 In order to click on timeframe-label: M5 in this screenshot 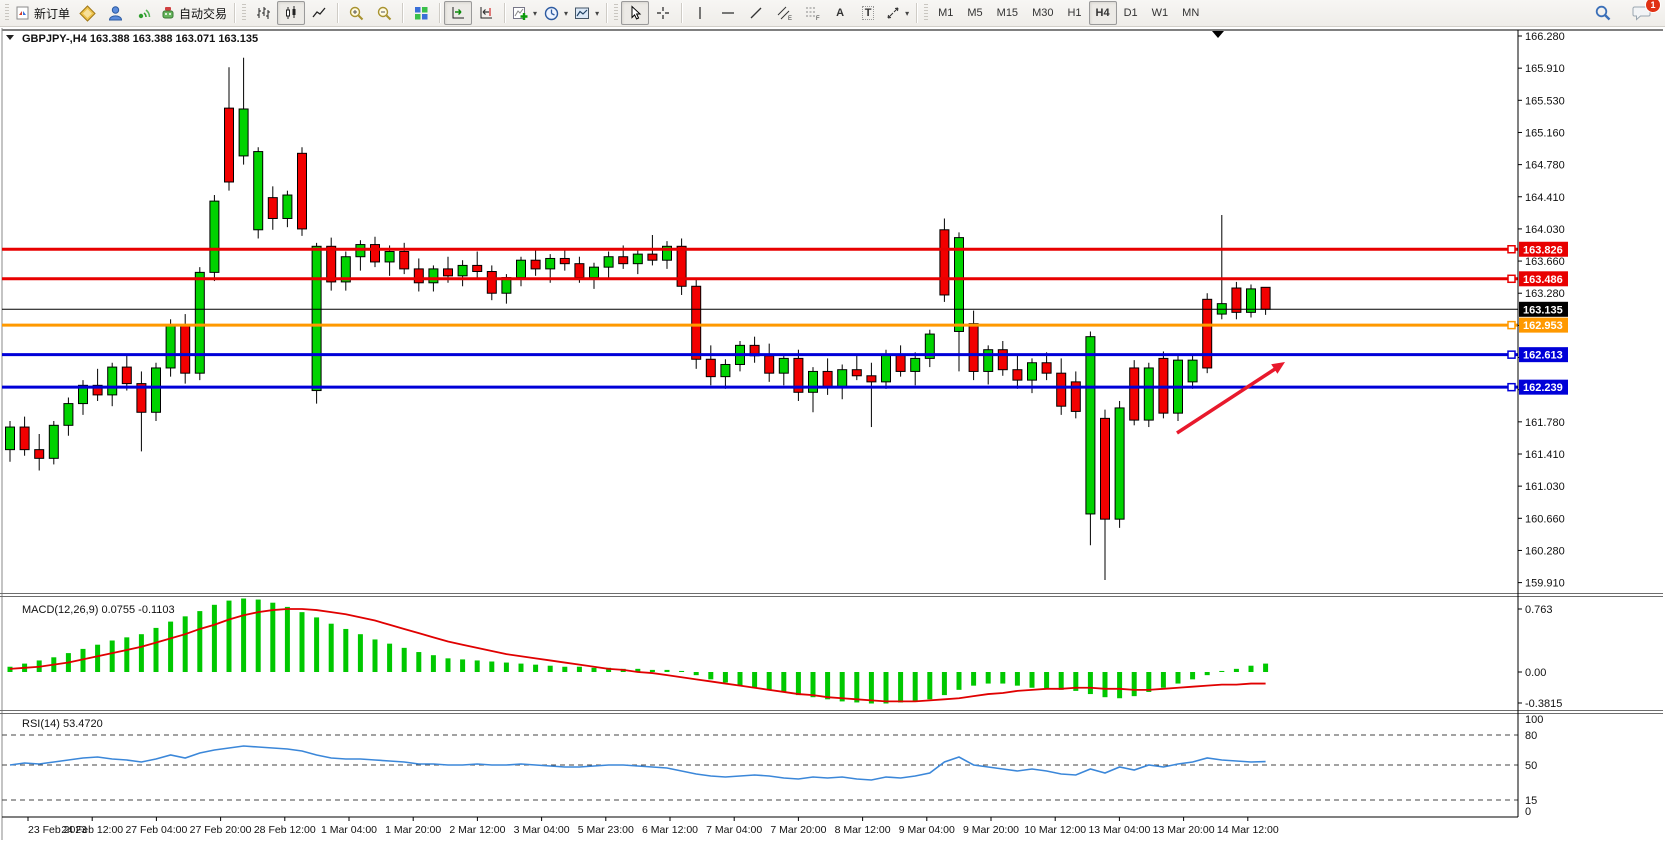, I will do `click(975, 13)`.